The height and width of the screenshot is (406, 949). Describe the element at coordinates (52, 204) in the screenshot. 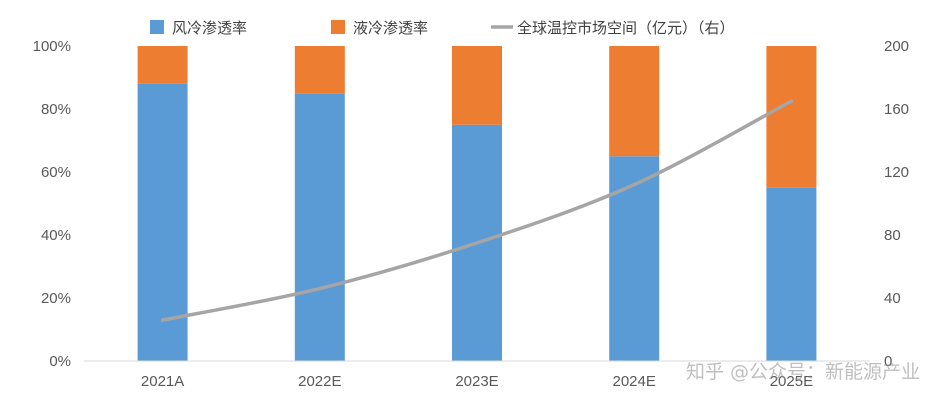

I see `y-axis-left: 0% 20% 40% 60% 80% 100%` at that location.